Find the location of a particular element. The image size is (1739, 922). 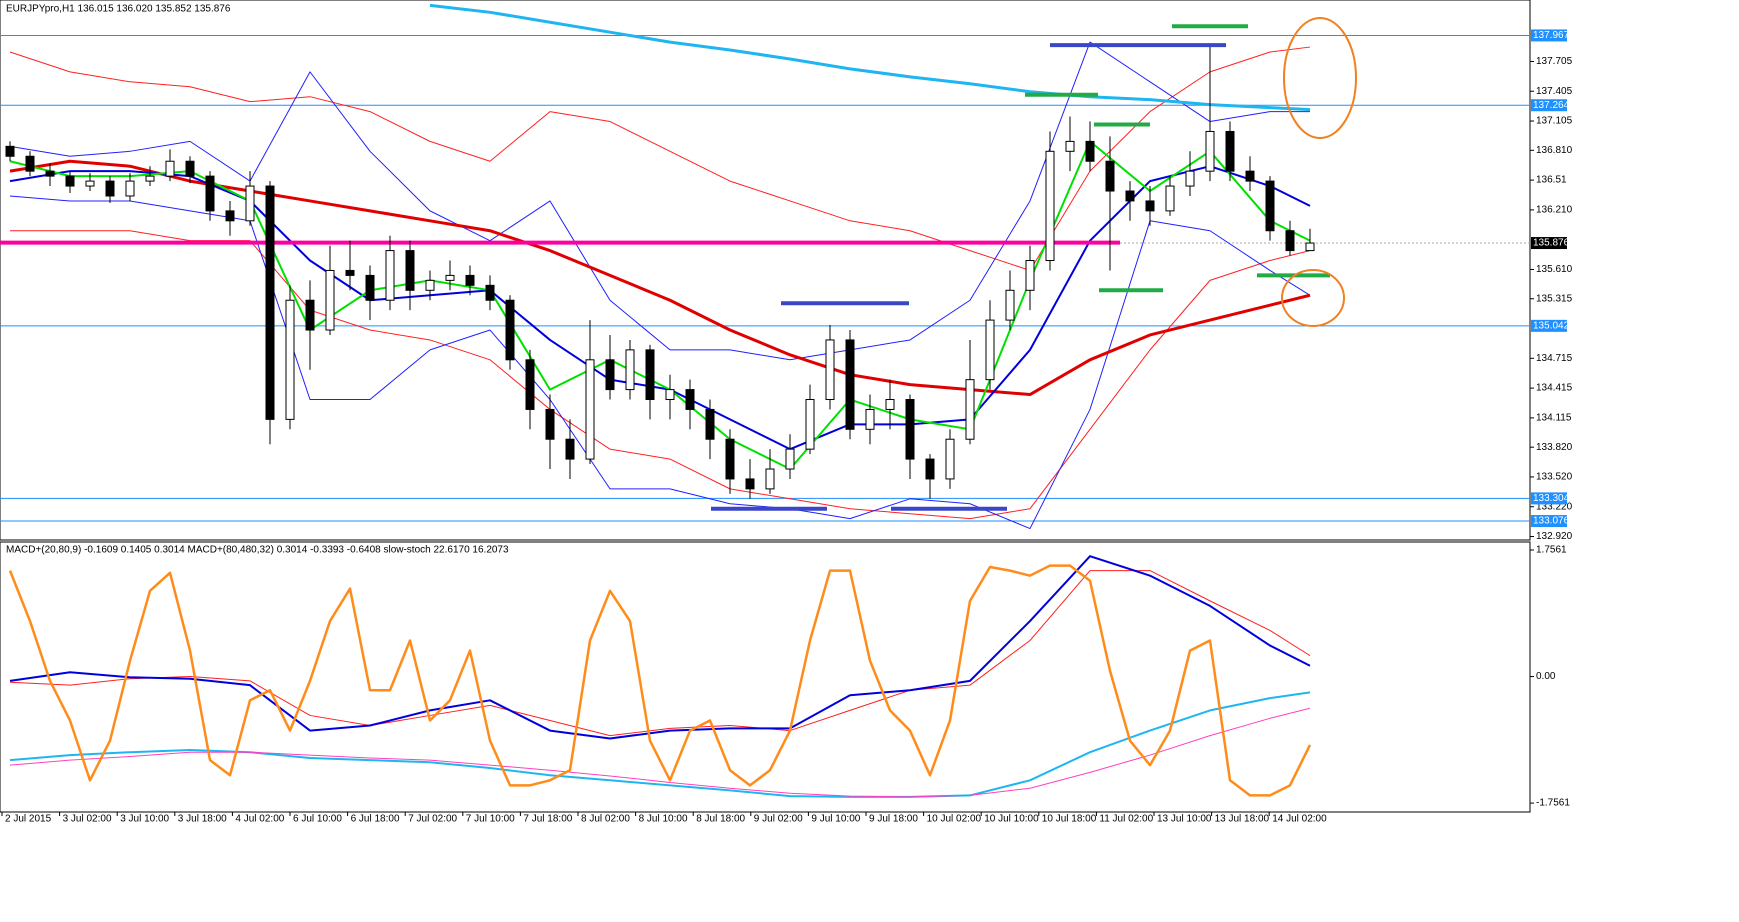

level-label: 133.076 is located at coordinates (1551, 521).